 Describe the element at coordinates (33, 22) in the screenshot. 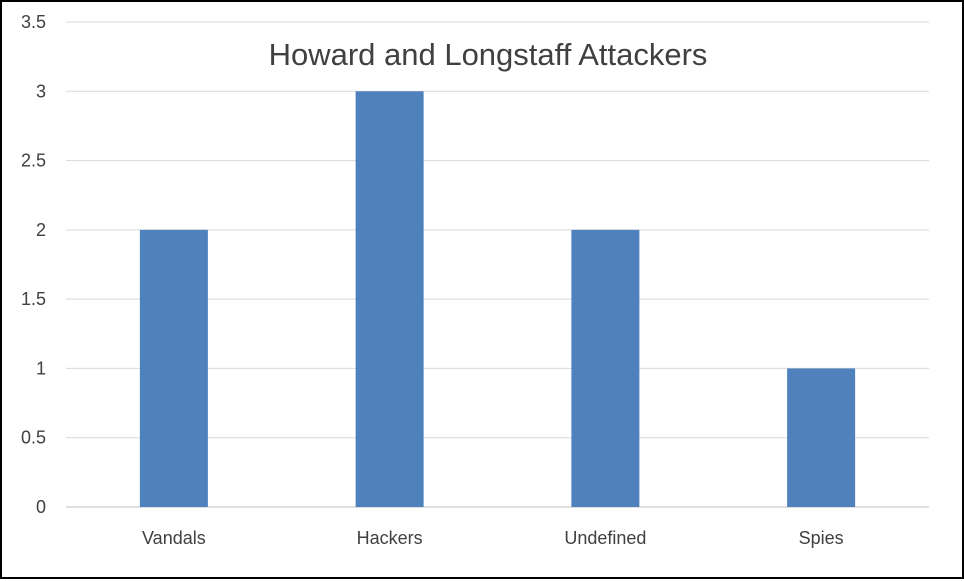

I see `y-tick-label: 3.5` at that location.